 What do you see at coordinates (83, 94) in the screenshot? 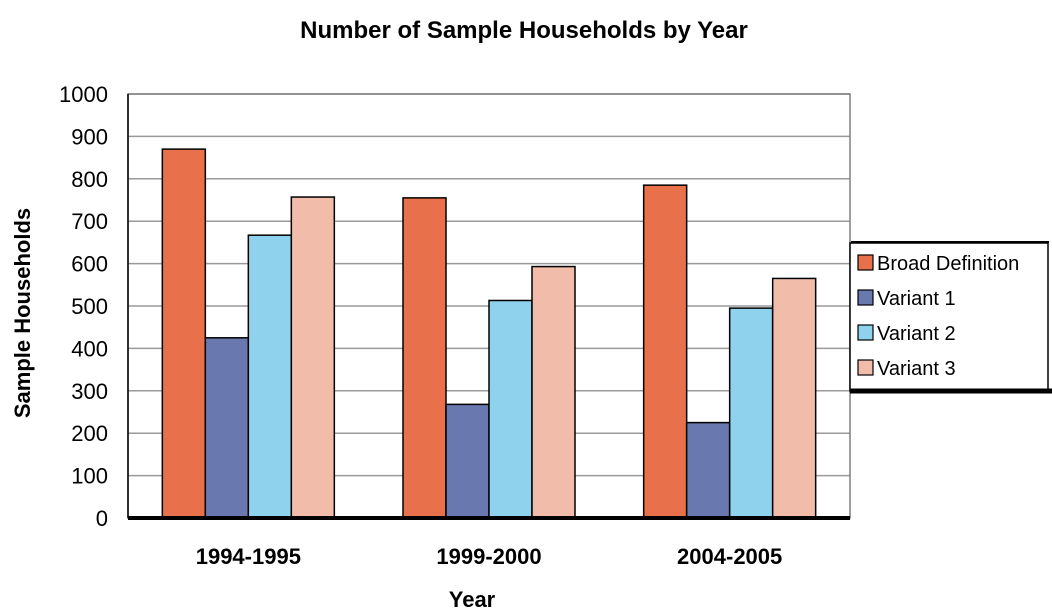
I see `y-tick-label: 1000` at bounding box center [83, 94].